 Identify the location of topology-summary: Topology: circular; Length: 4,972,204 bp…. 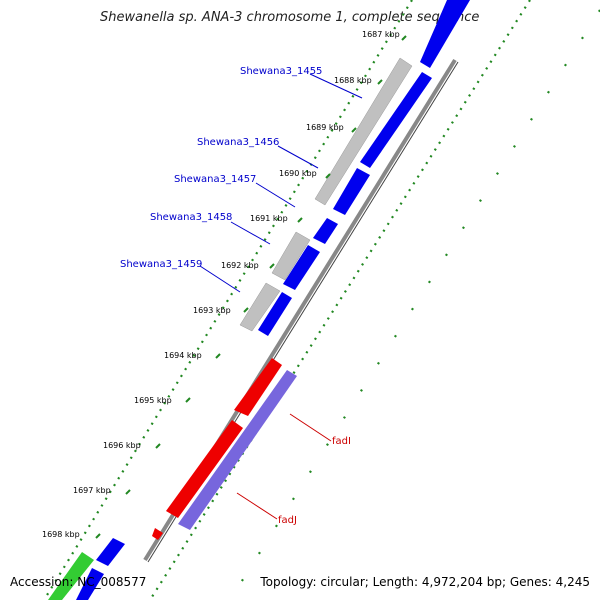
(425, 582).